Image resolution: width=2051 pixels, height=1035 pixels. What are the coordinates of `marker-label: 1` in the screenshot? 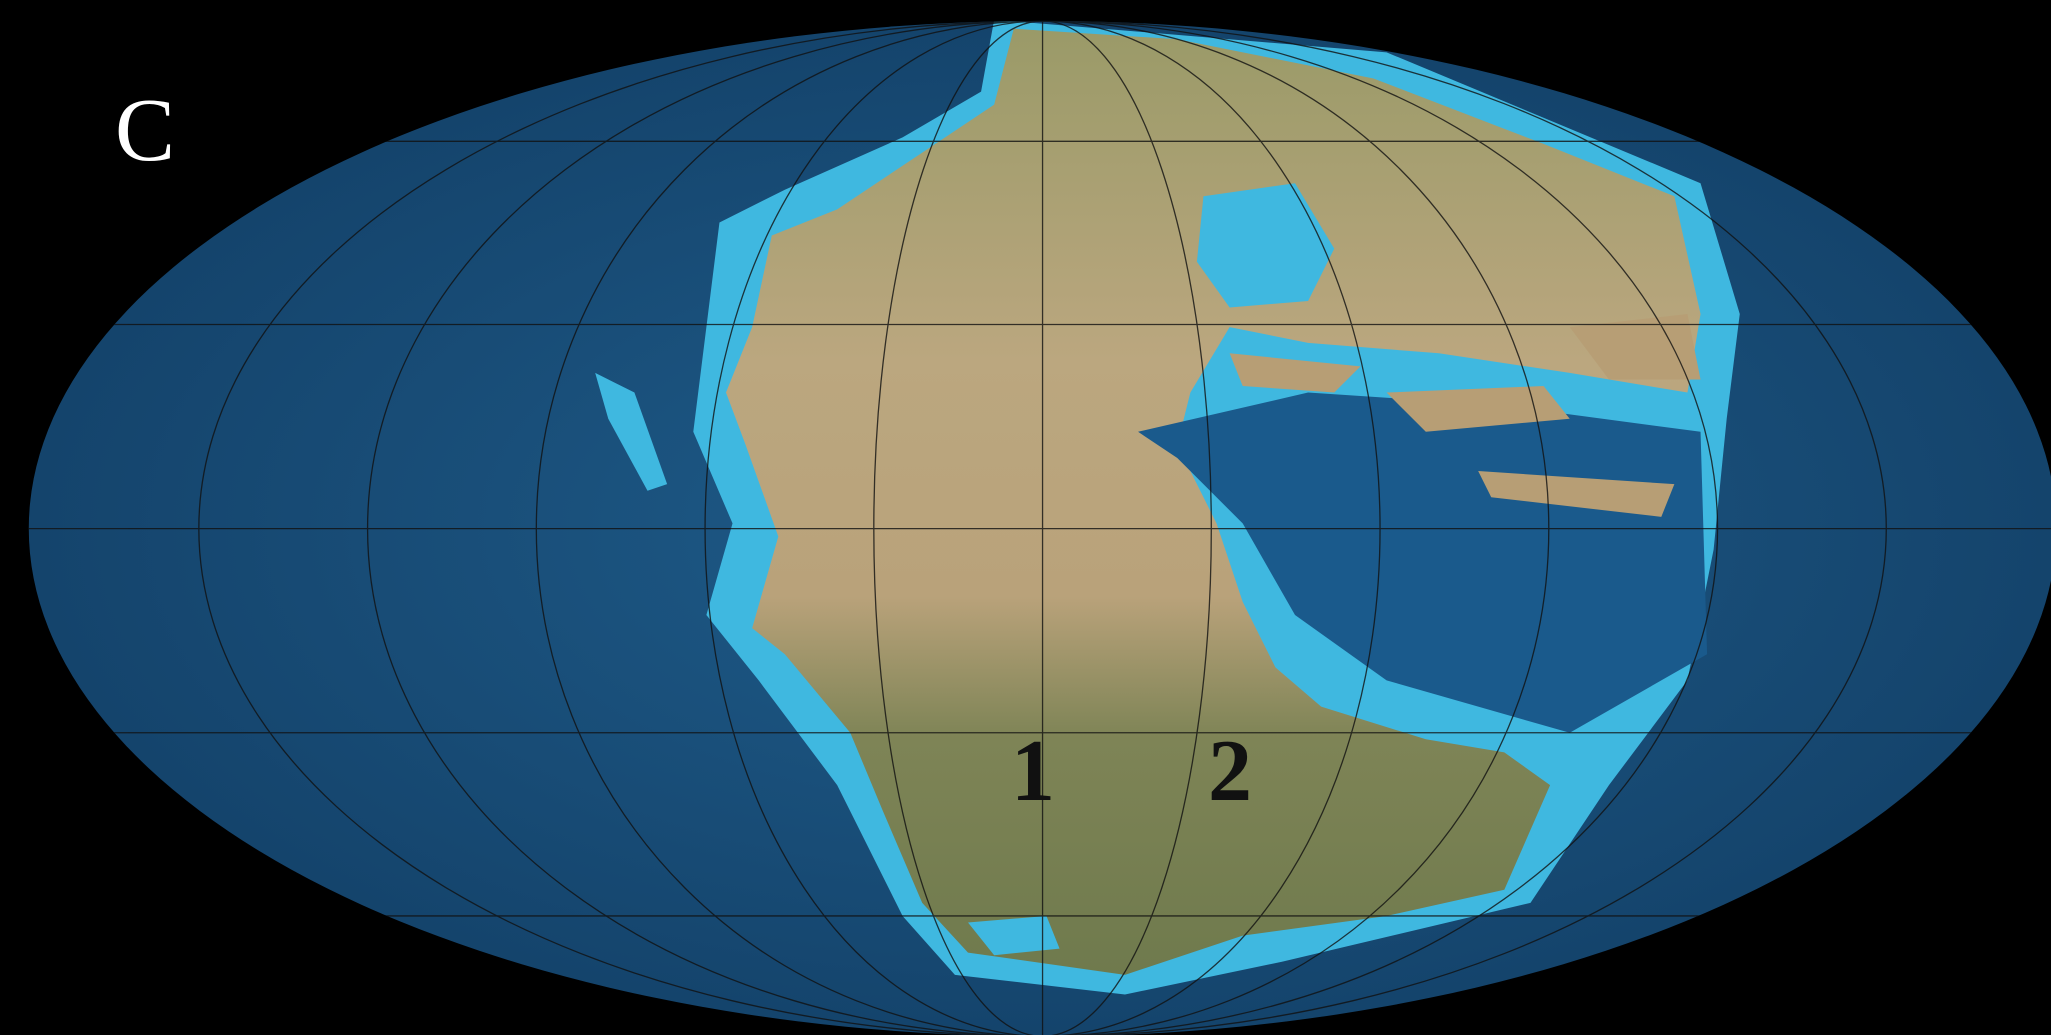 It's located at (1033, 771).